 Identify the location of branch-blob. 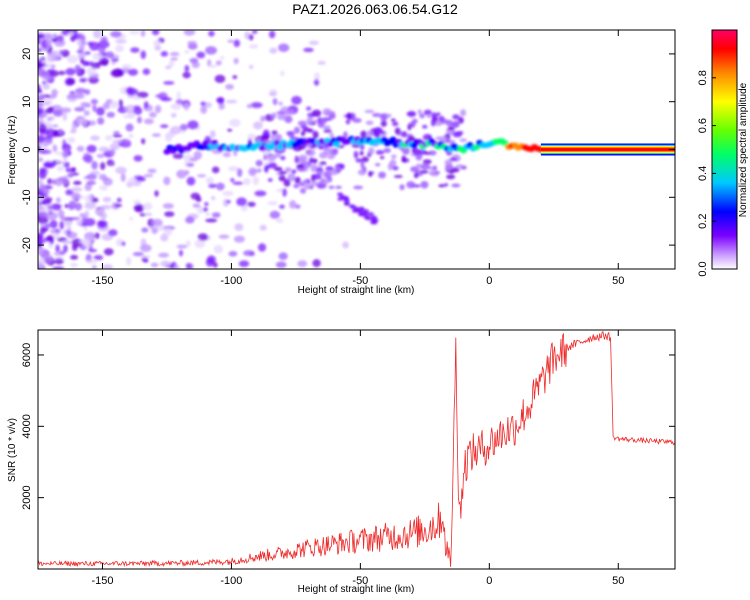
(365, 213).